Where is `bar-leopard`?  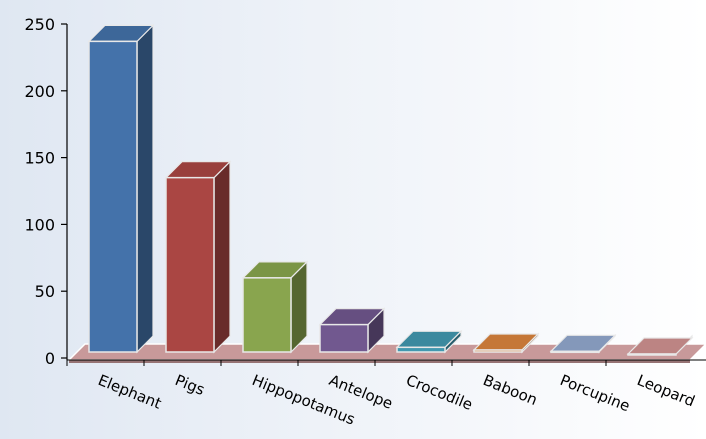 bar-leopard is located at coordinates (660, 345).